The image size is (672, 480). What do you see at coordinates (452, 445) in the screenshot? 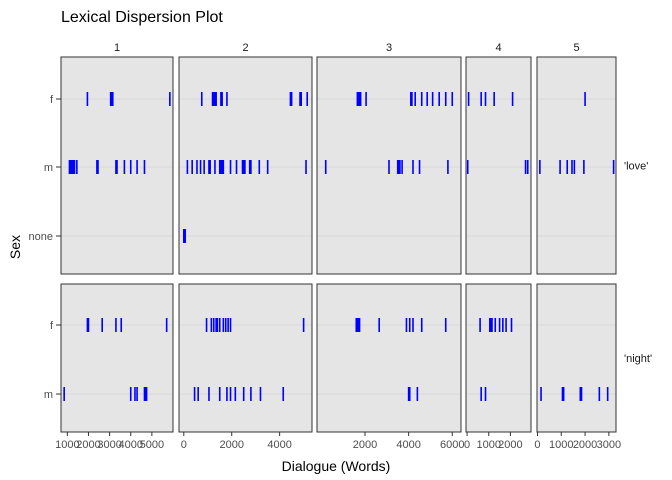
I see `x-tick-label: 6000` at bounding box center [452, 445].